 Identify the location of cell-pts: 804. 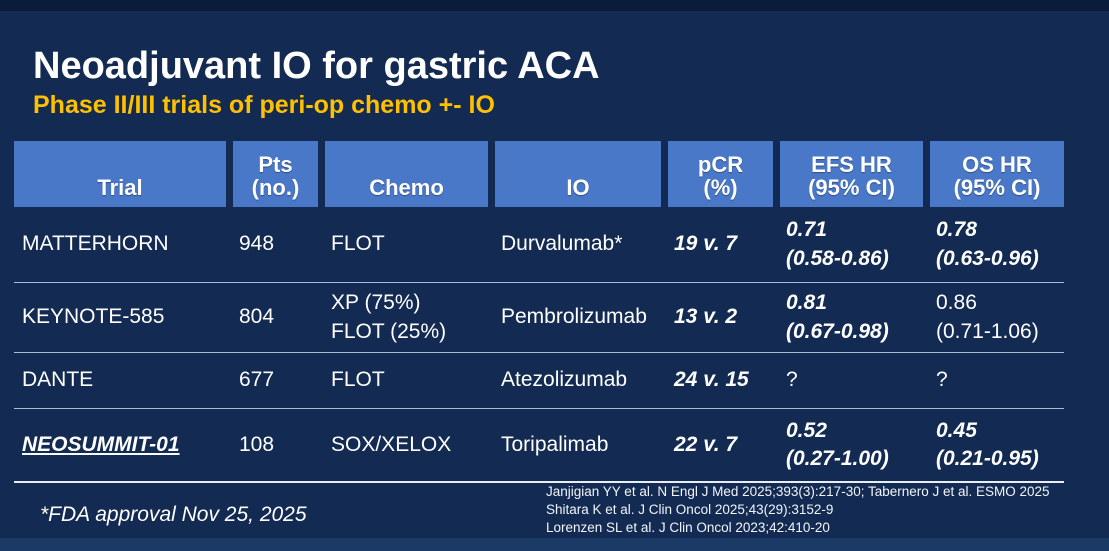
(257, 317).